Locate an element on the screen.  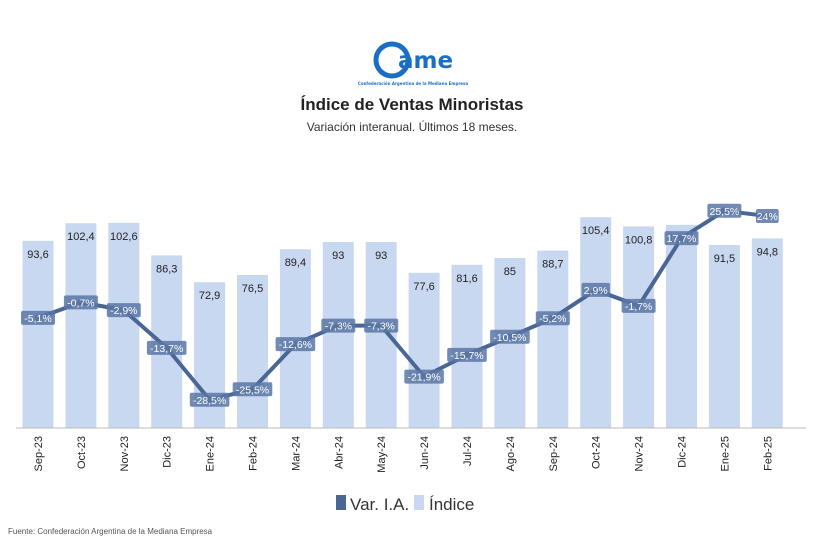
chart-subtitle: Variación interanual. Últimos 18 meses. is located at coordinates (412, 126).